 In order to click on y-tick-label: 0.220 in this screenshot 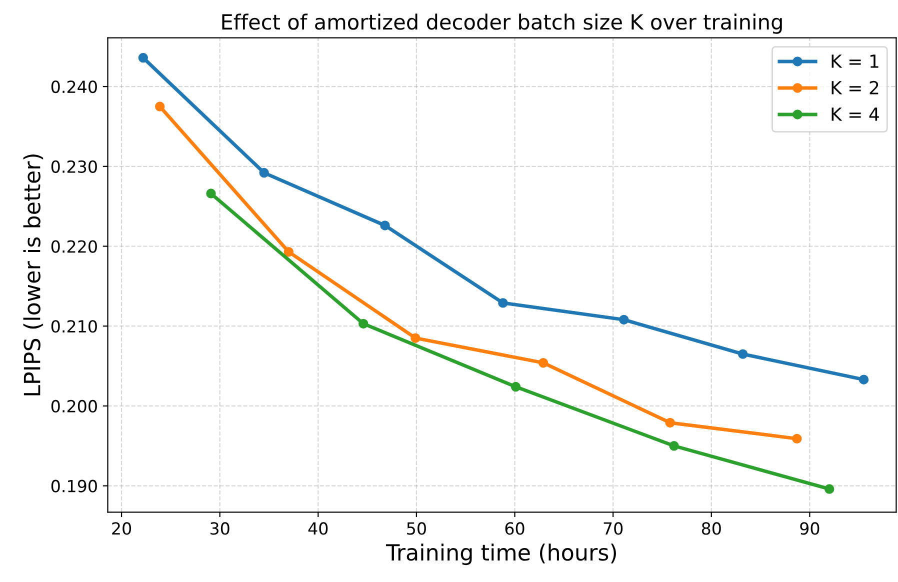, I will do `click(74, 246)`.